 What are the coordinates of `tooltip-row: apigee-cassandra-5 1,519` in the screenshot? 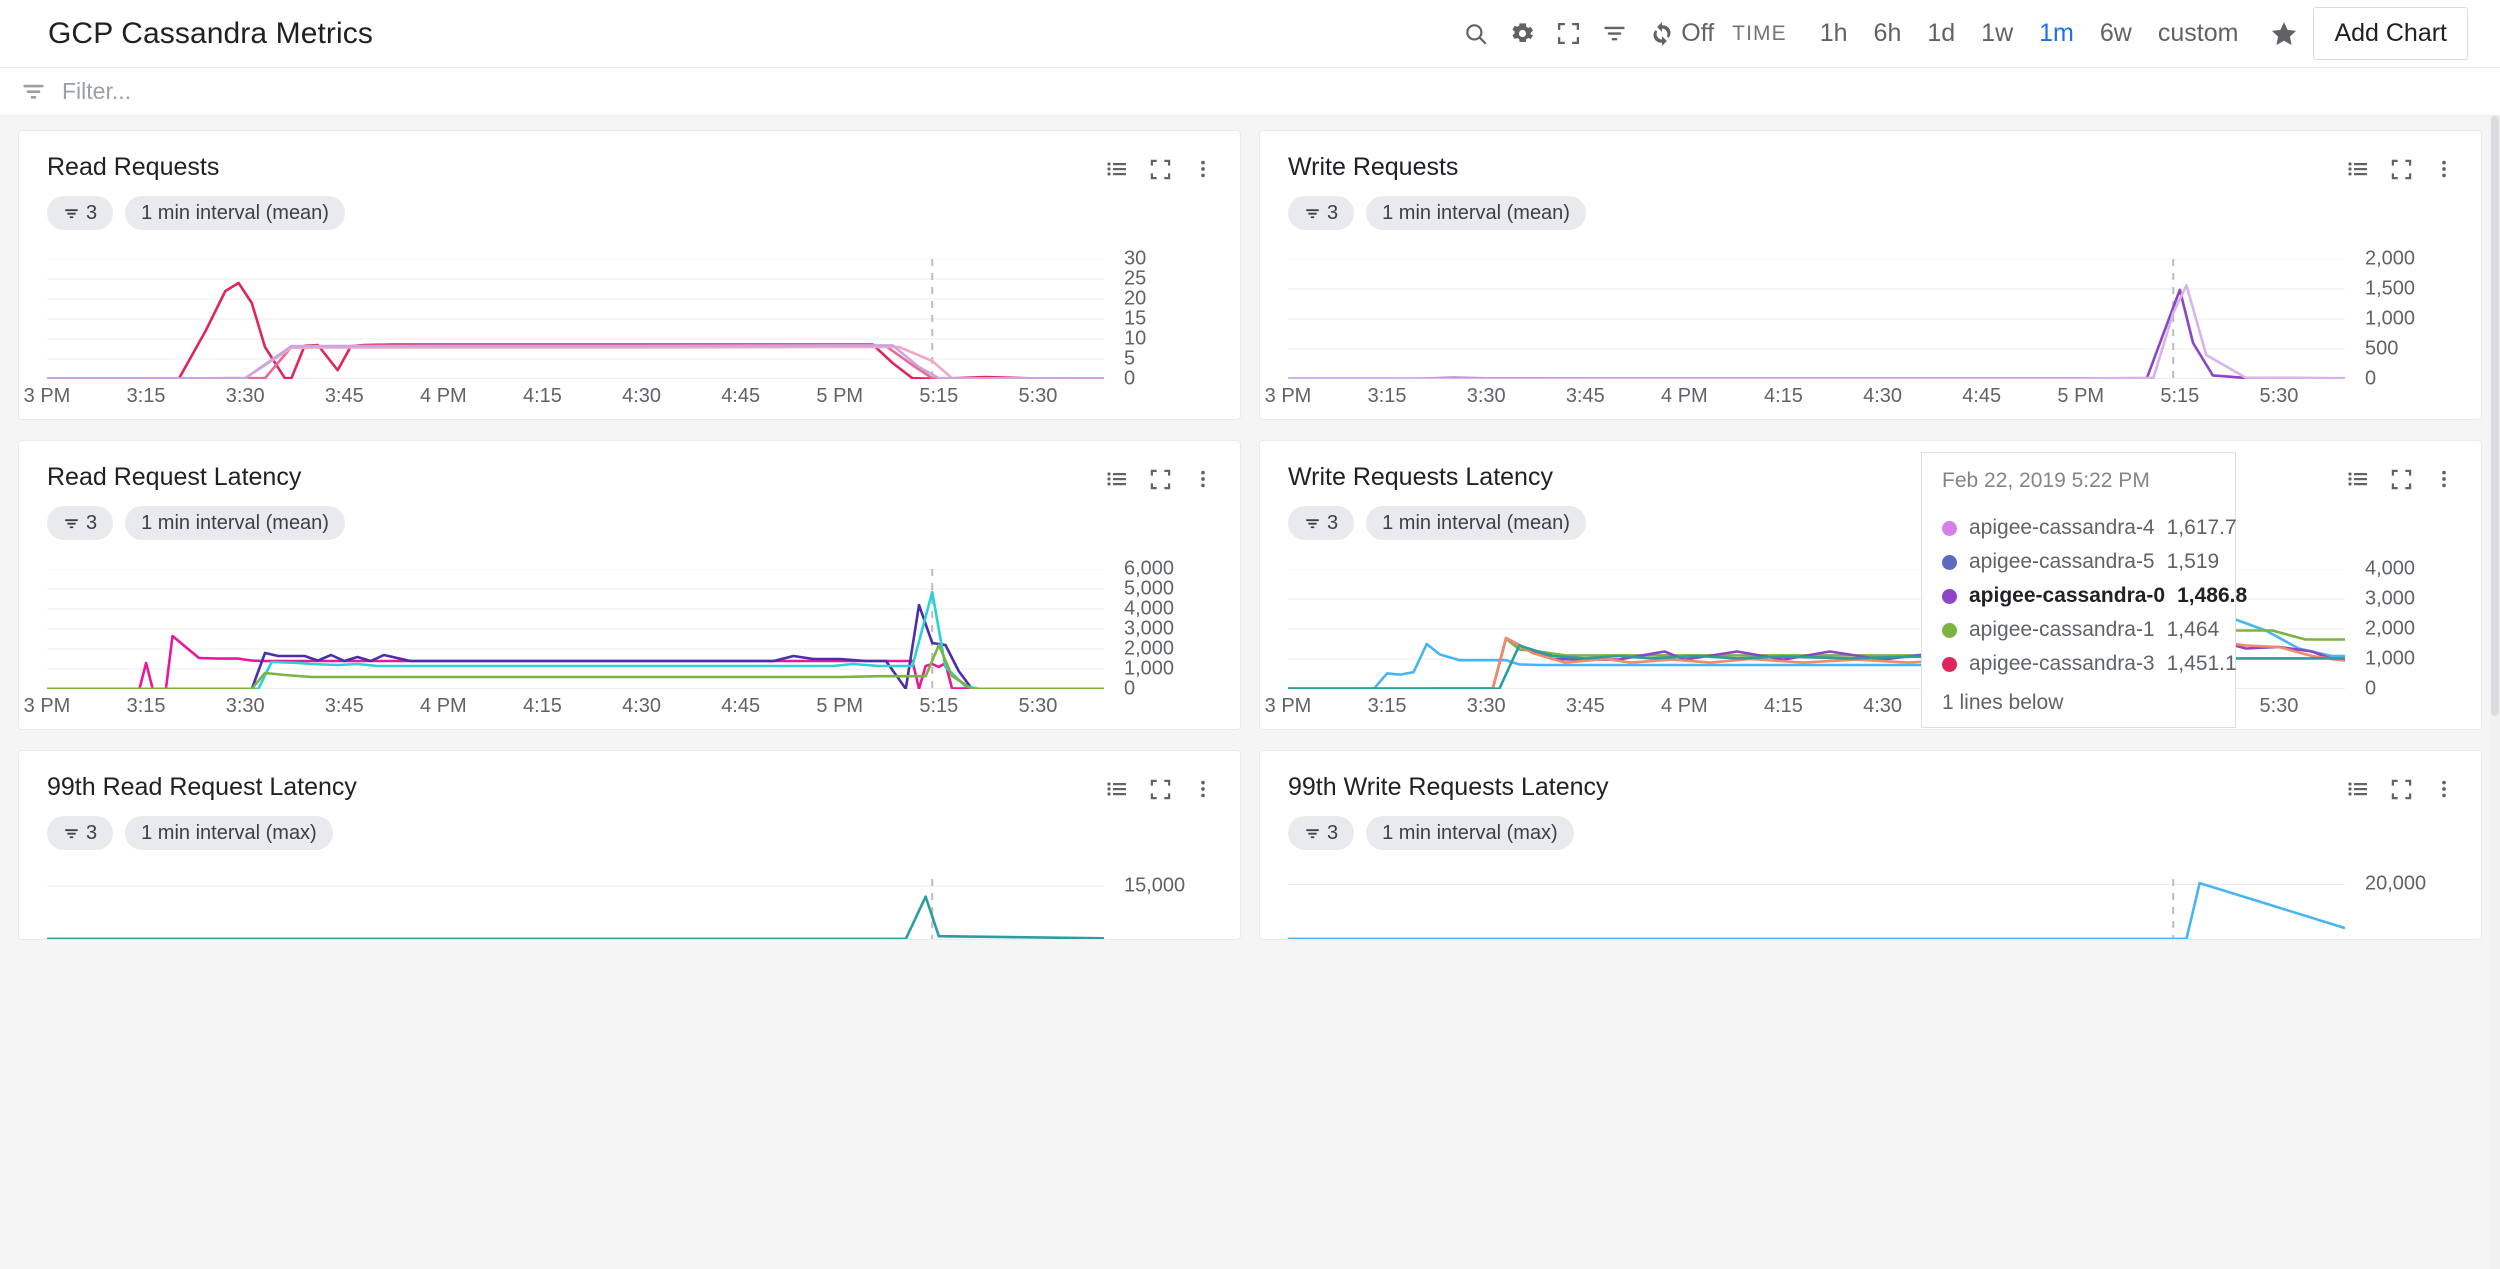 It's located at (2078, 562).